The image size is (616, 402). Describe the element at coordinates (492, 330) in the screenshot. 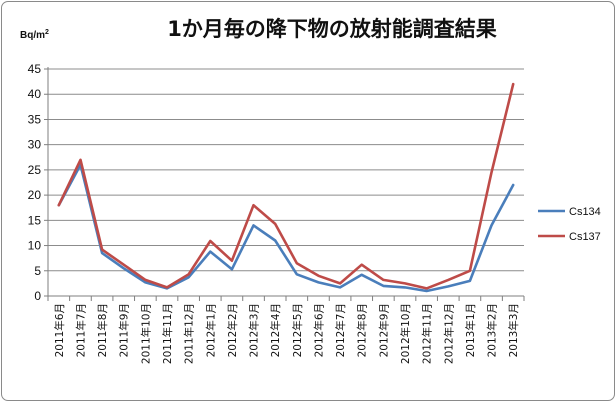

I see `x-tick-label: 2013年2月` at that location.